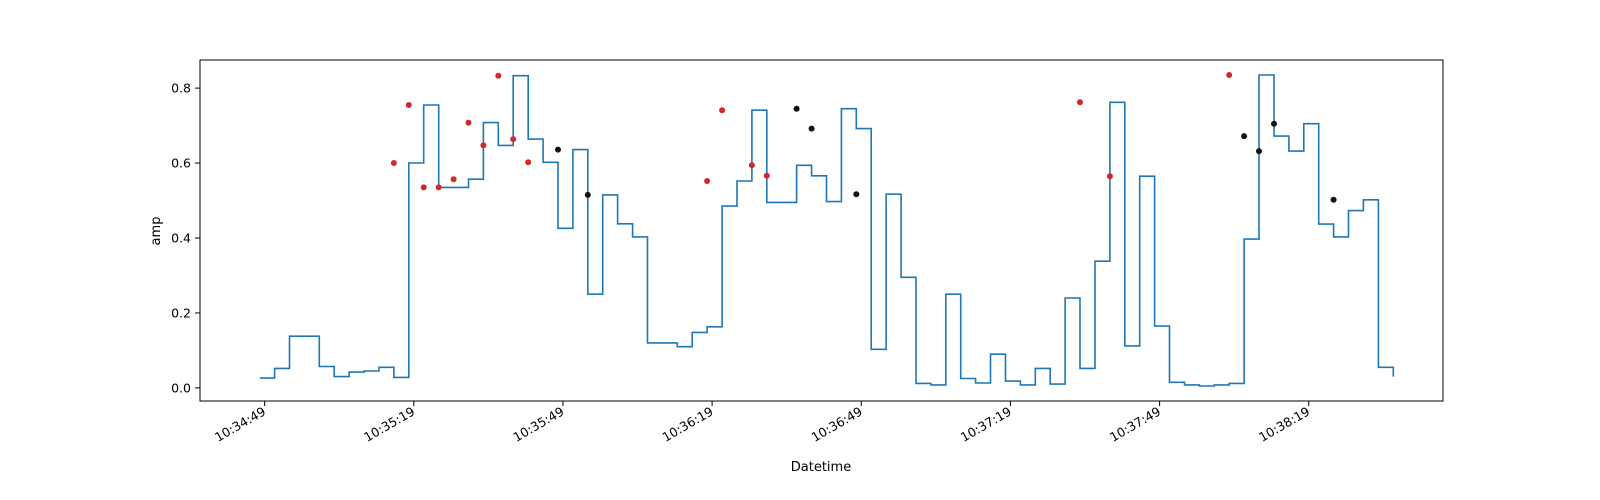 This screenshot has height=500, width=1600. What do you see at coordinates (181, 163) in the screenshot?
I see `y-tick-label: 0.6` at bounding box center [181, 163].